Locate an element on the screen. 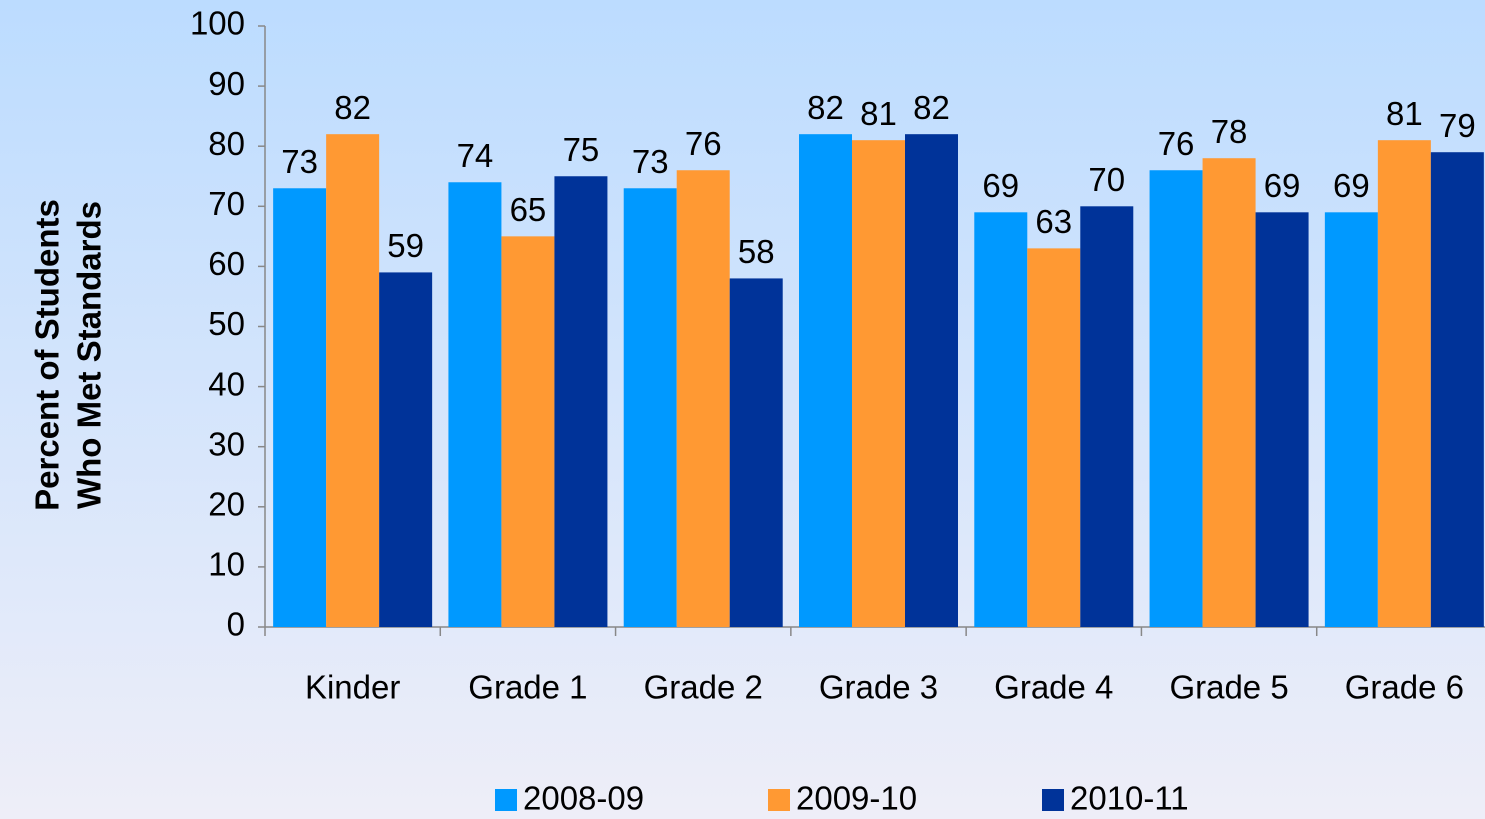 The width and height of the screenshot is (1485, 819). y-tick-label: 100 is located at coordinates (217, 23).